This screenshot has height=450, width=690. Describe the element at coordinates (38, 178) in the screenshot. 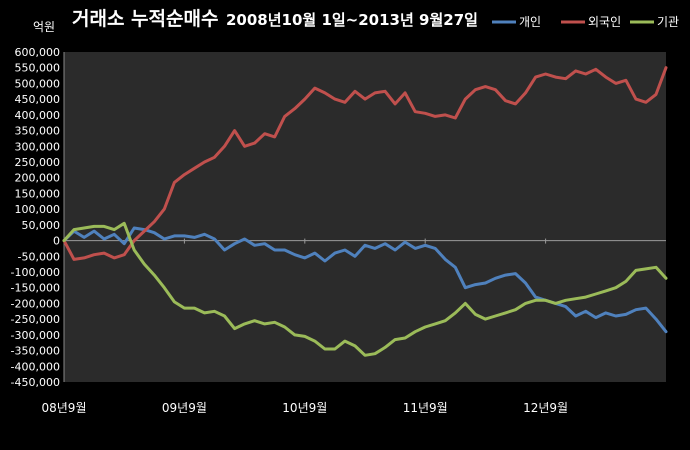

I see `y-tick-label: 200,000` at that location.